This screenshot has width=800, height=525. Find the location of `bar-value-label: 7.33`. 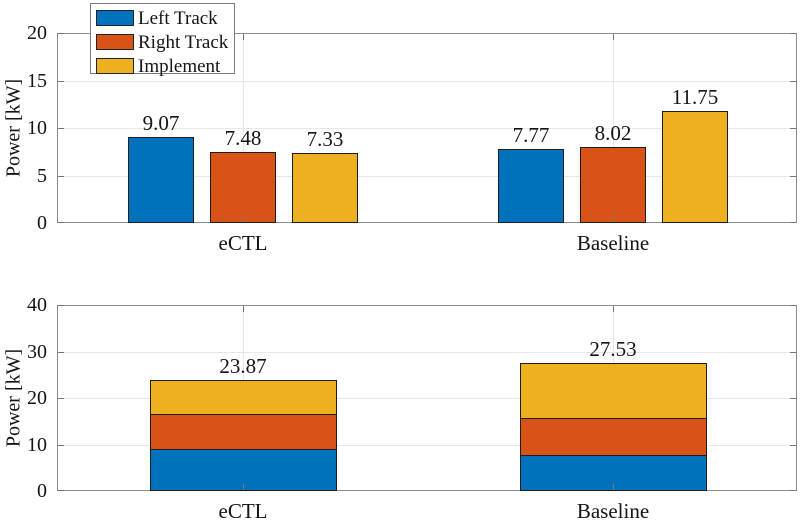

bar-value-label: 7.33 is located at coordinates (325, 139).